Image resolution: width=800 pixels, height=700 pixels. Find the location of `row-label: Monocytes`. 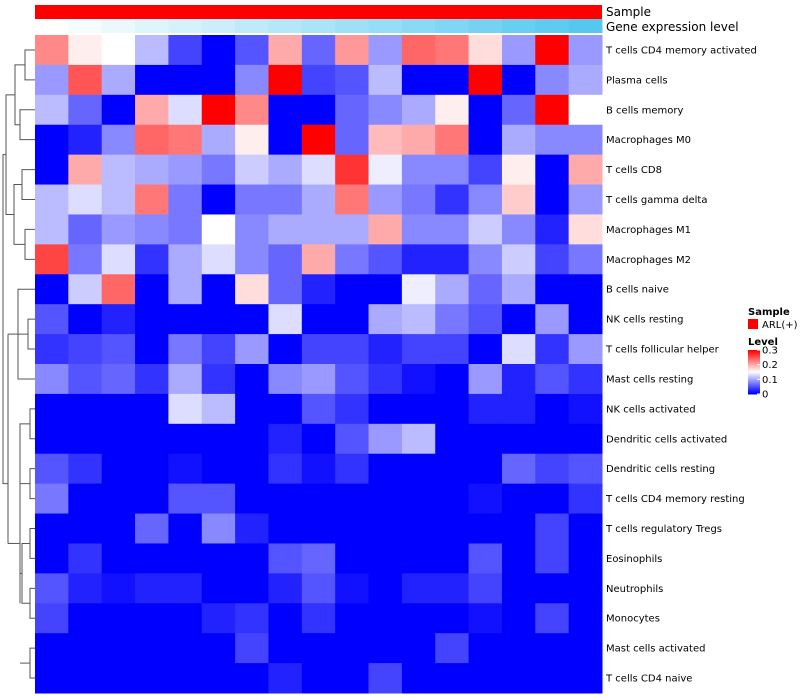

row-label: Monocytes is located at coordinates (633, 619).